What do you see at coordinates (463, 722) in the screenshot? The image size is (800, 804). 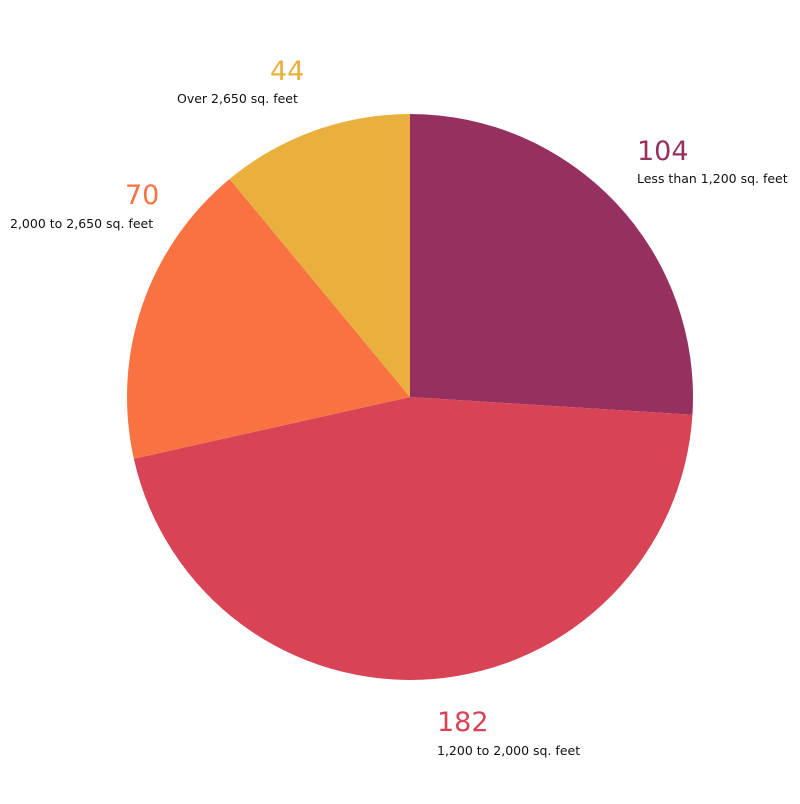 I see `slice-value-label: 182` at bounding box center [463, 722].